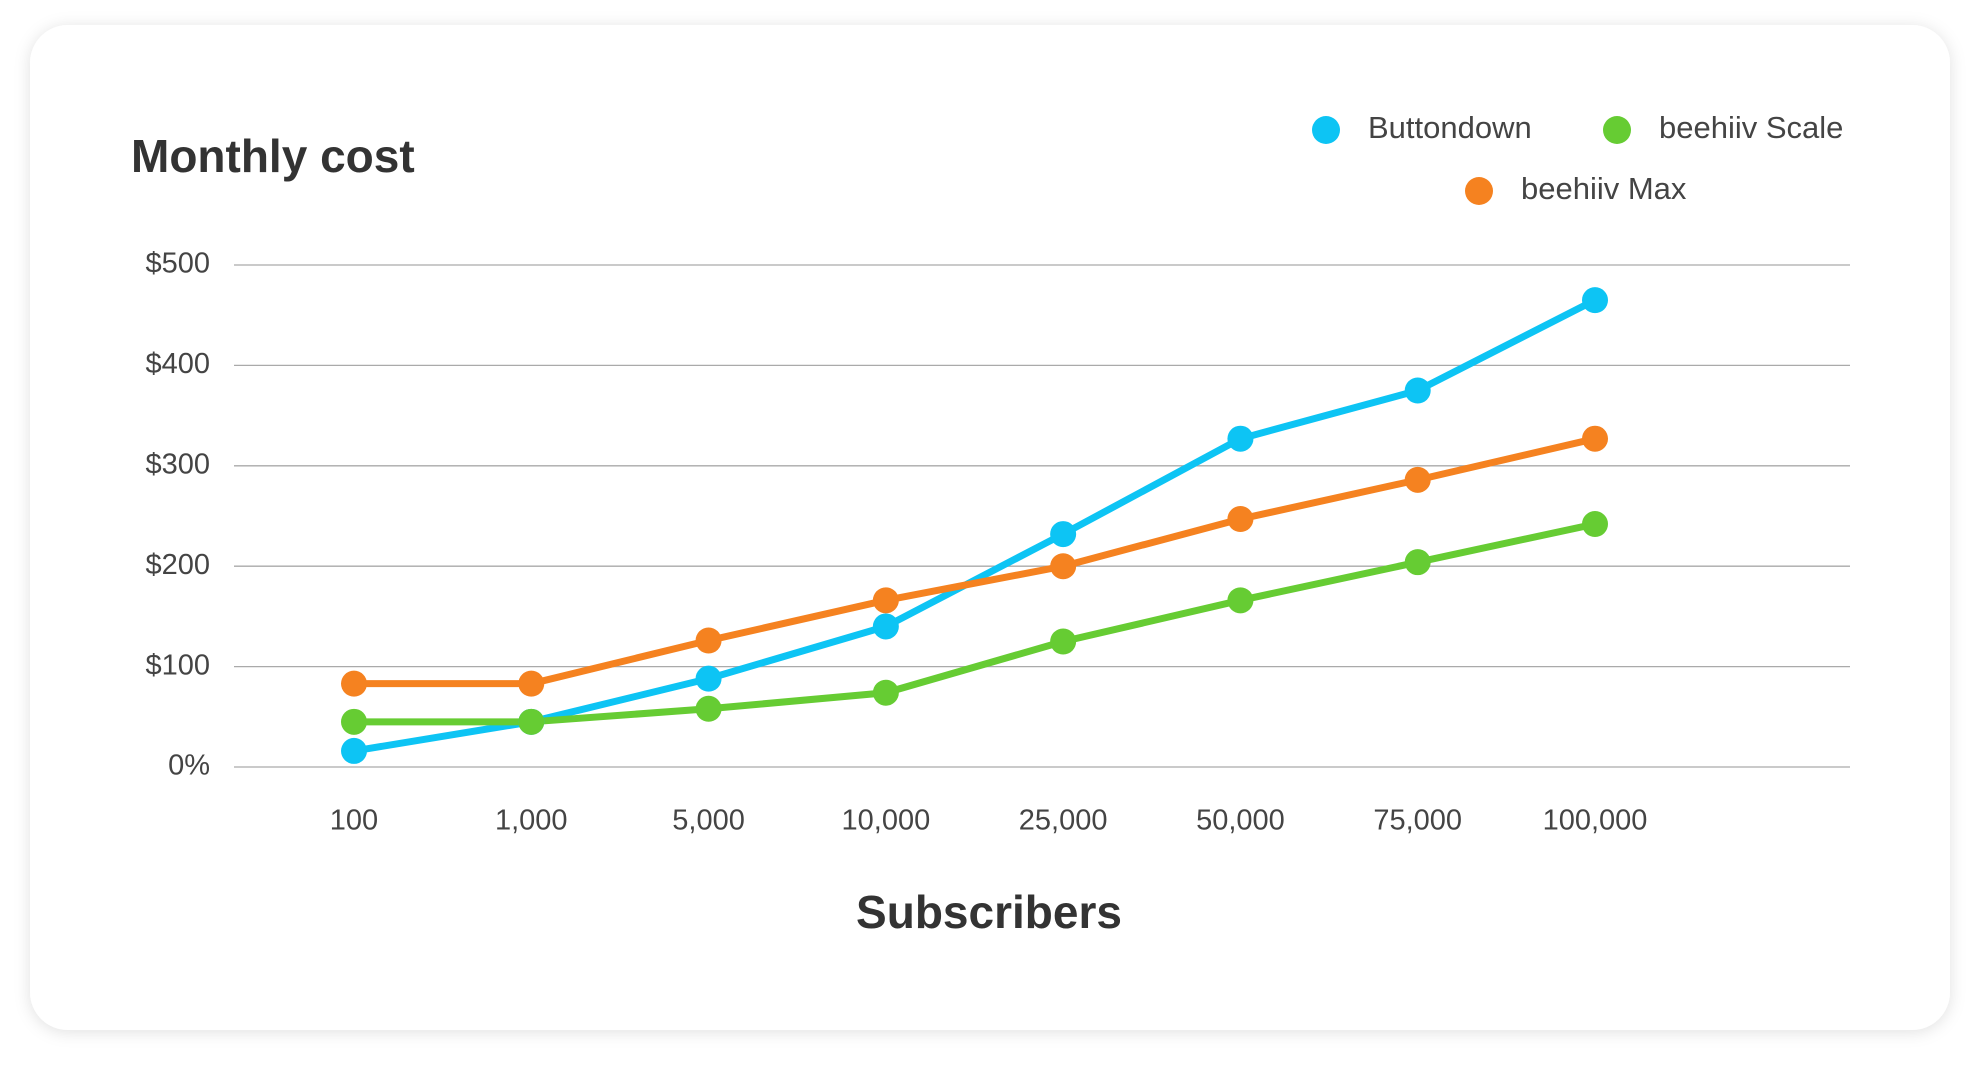 The width and height of the screenshot is (1980, 1065). Describe the element at coordinates (1240, 821) in the screenshot. I see `x-tick-label: 50,000` at that location.